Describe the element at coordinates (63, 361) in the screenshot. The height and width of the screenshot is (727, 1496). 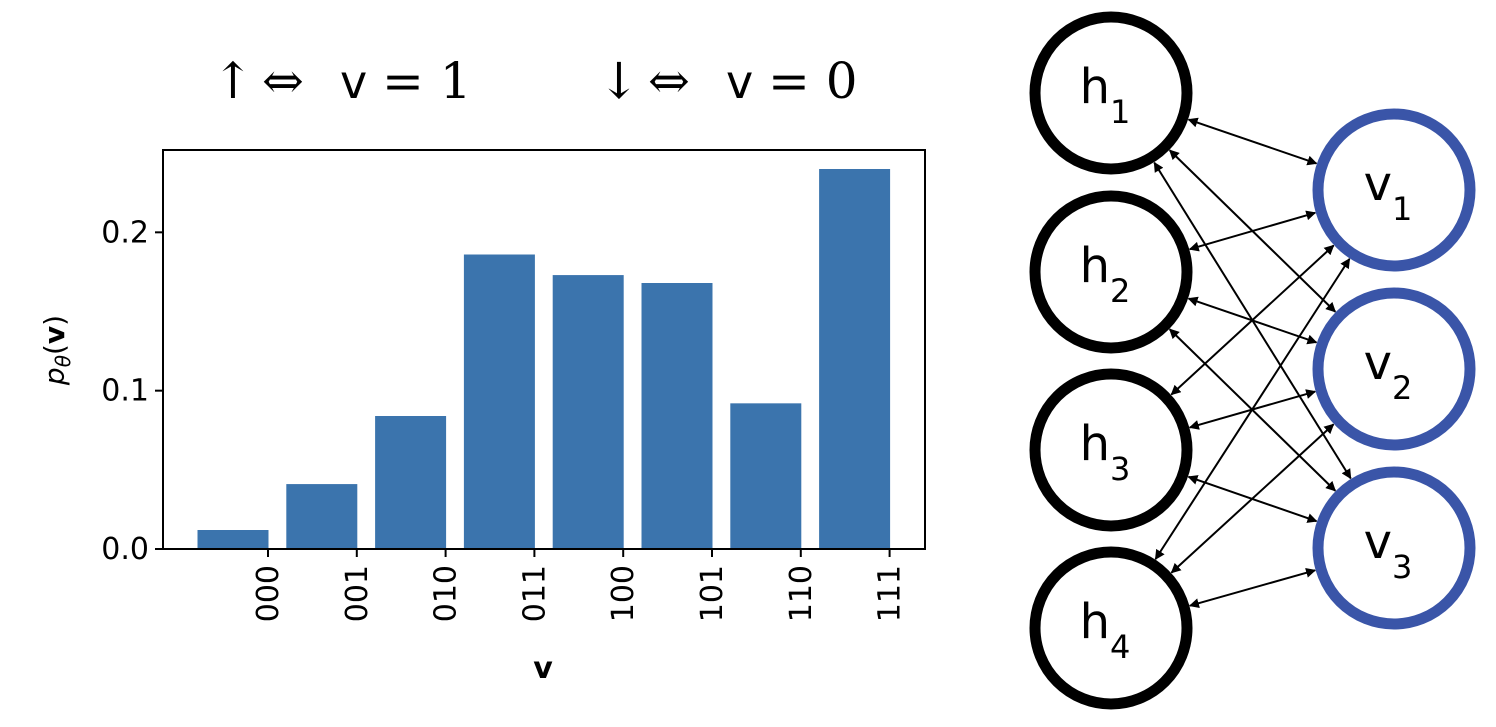
I see `y-axis-label-sub: θ` at that location.